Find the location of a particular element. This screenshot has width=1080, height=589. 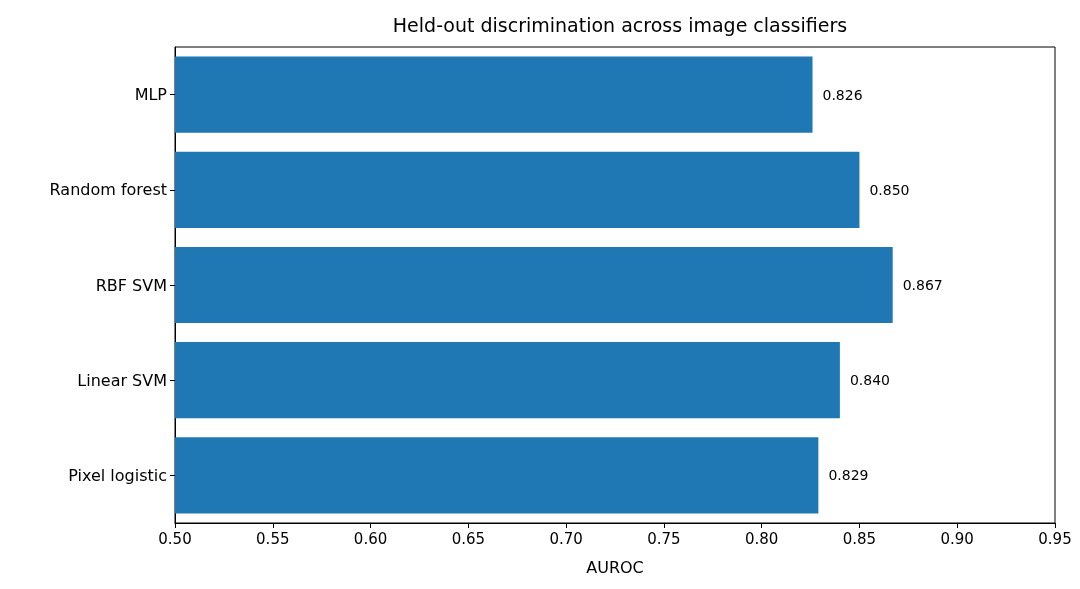

chart-title: Held-out discrimination across image classifiers is located at coordinates (620, 24).